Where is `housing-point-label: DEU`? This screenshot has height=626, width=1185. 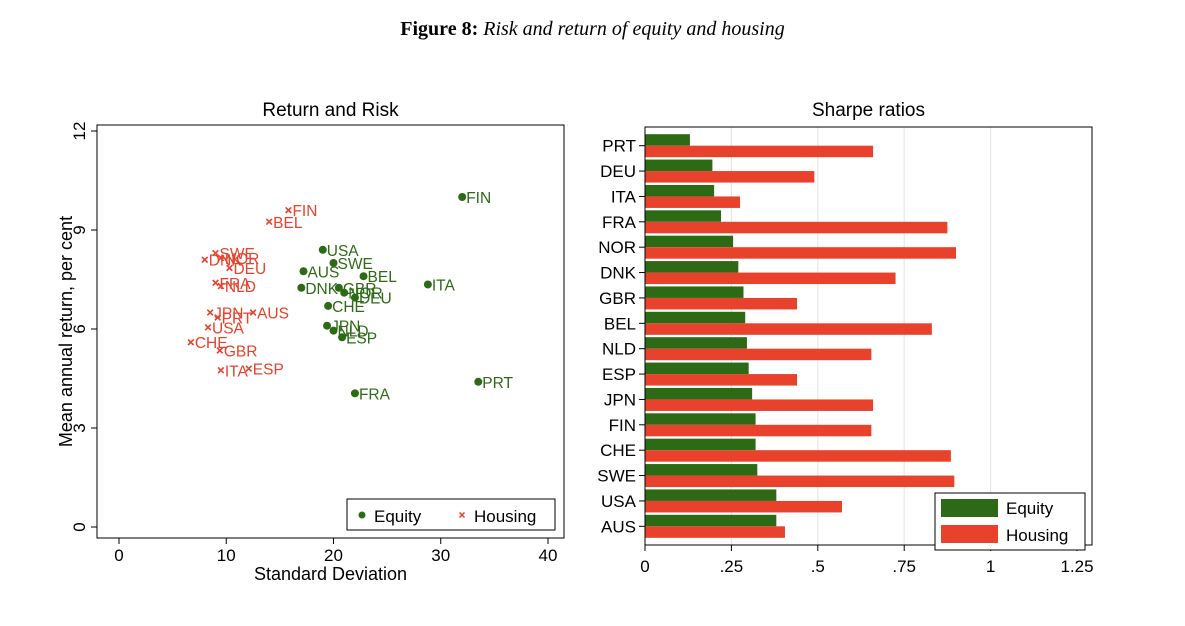
housing-point-label: DEU is located at coordinates (249, 269).